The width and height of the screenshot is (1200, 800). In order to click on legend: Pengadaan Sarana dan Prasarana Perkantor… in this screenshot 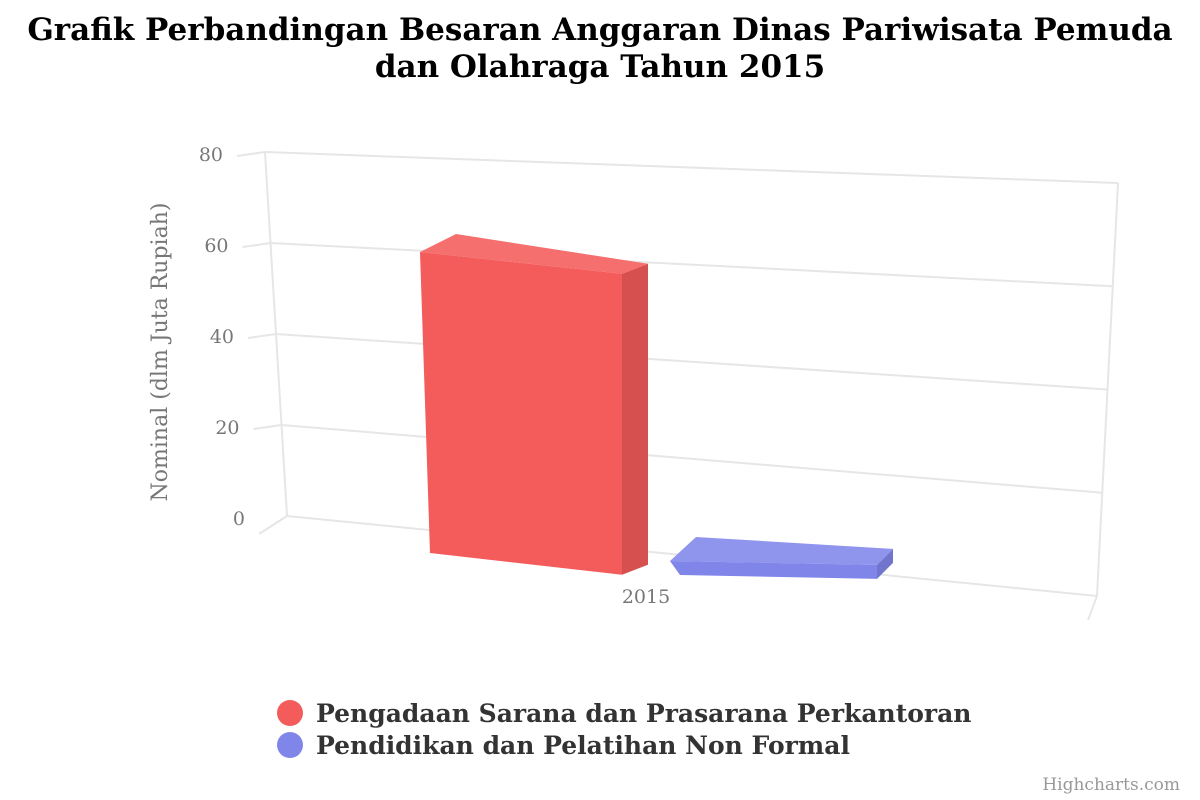, I will do `click(624, 729)`.